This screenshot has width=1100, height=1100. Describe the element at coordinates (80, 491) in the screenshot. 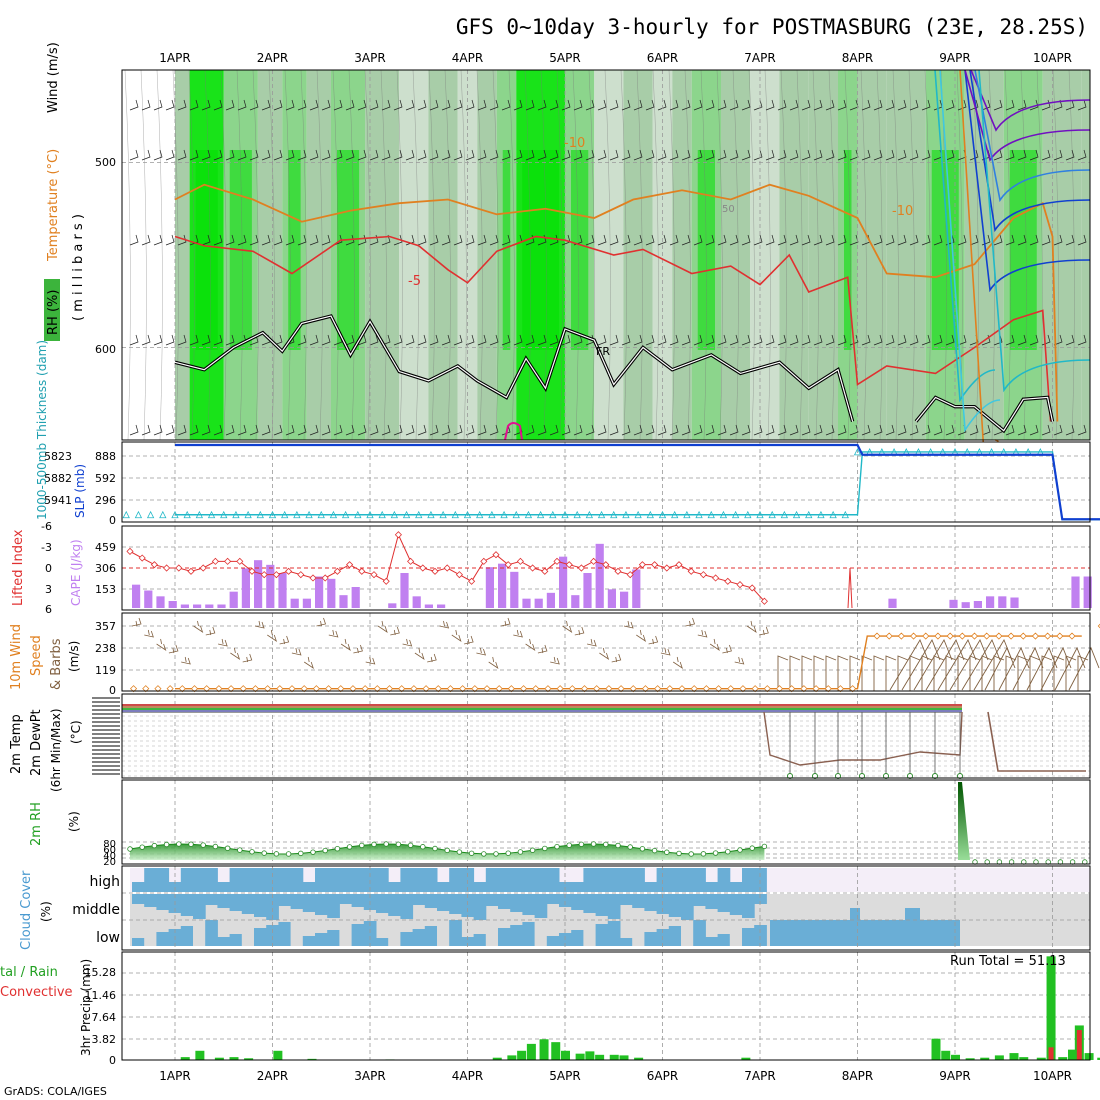

I see `y-label-slp: SLP (mb)` at that location.